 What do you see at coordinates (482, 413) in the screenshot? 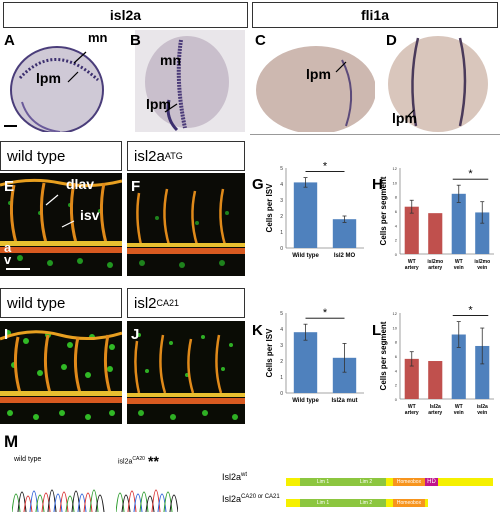
I see `chart-l-xlabel-3-1: vein` at bounding box center [482, 413].